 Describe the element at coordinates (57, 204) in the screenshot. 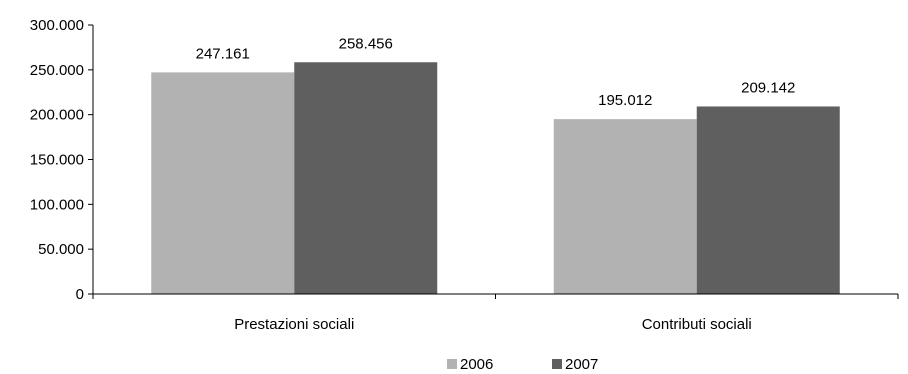

I see `y-tick-label: 100.000` at that location.